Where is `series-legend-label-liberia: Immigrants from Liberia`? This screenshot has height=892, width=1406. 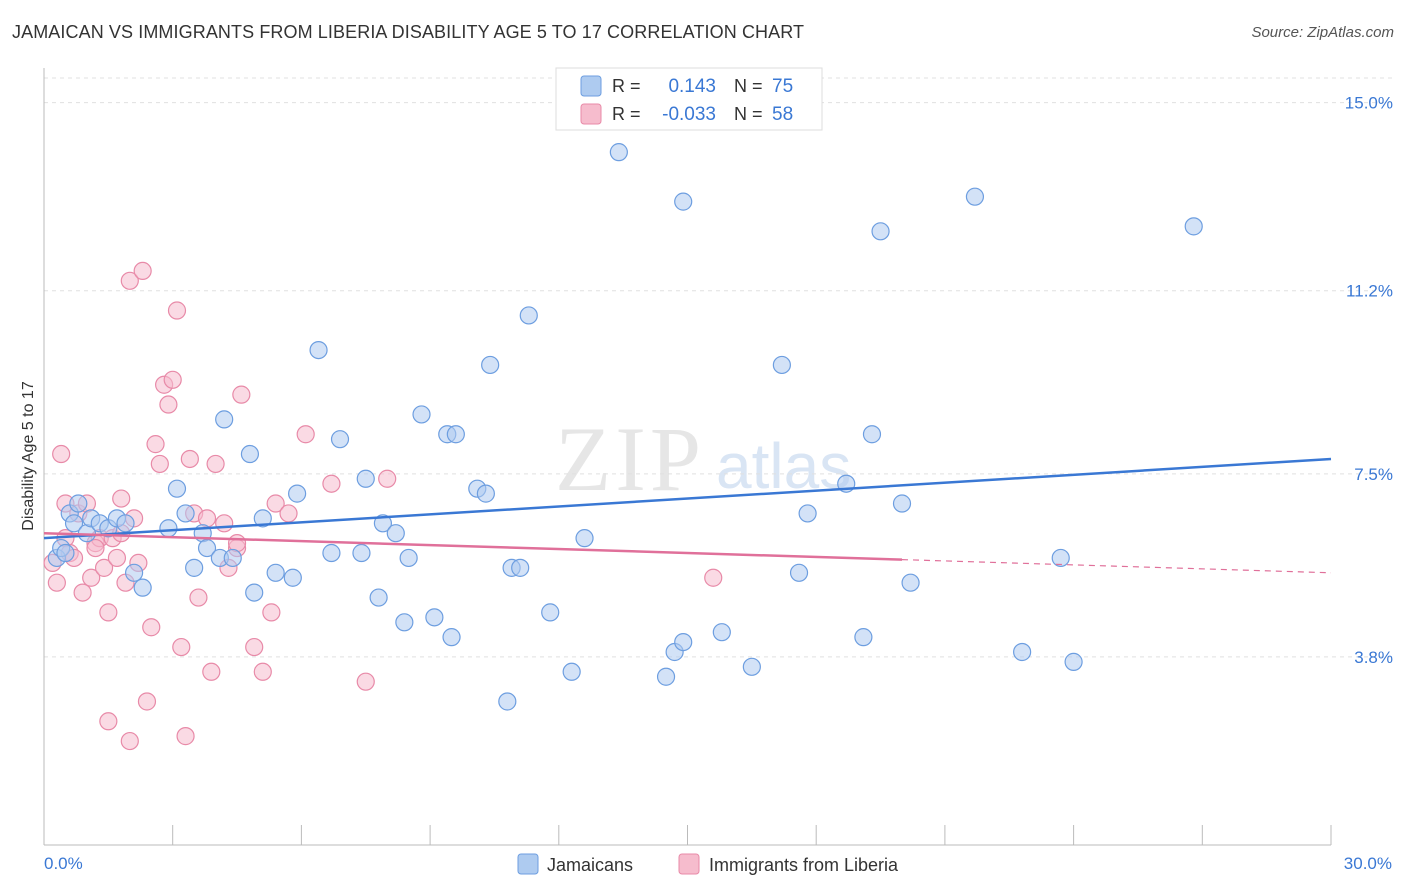
series-legend-label-liberia: Immigrants from Liberia is located at coordinates (804, 865).